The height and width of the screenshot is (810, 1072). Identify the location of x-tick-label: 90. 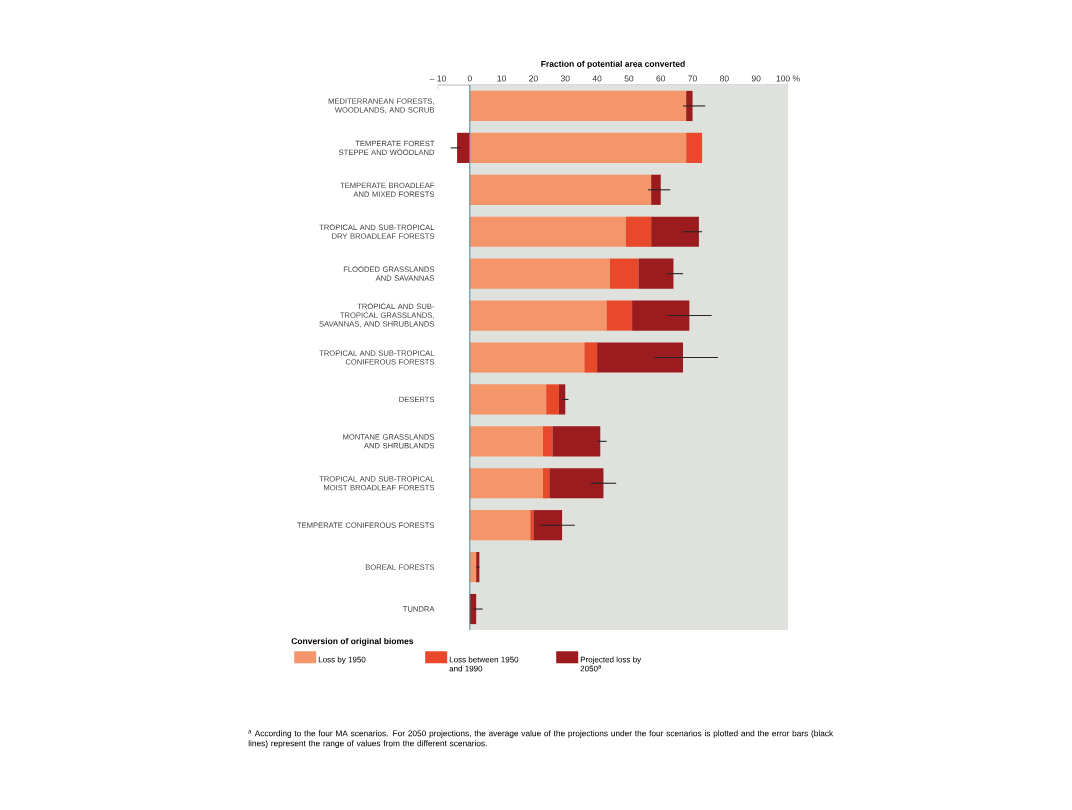
(756, 78).